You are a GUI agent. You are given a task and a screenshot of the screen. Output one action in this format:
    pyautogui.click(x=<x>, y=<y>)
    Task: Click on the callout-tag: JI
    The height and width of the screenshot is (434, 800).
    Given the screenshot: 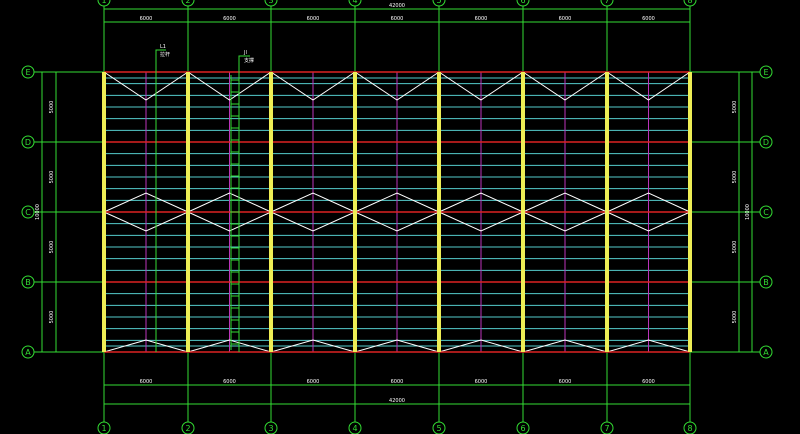 What is the action you would take?
    pyautogui.click(x=245, y=53)
    